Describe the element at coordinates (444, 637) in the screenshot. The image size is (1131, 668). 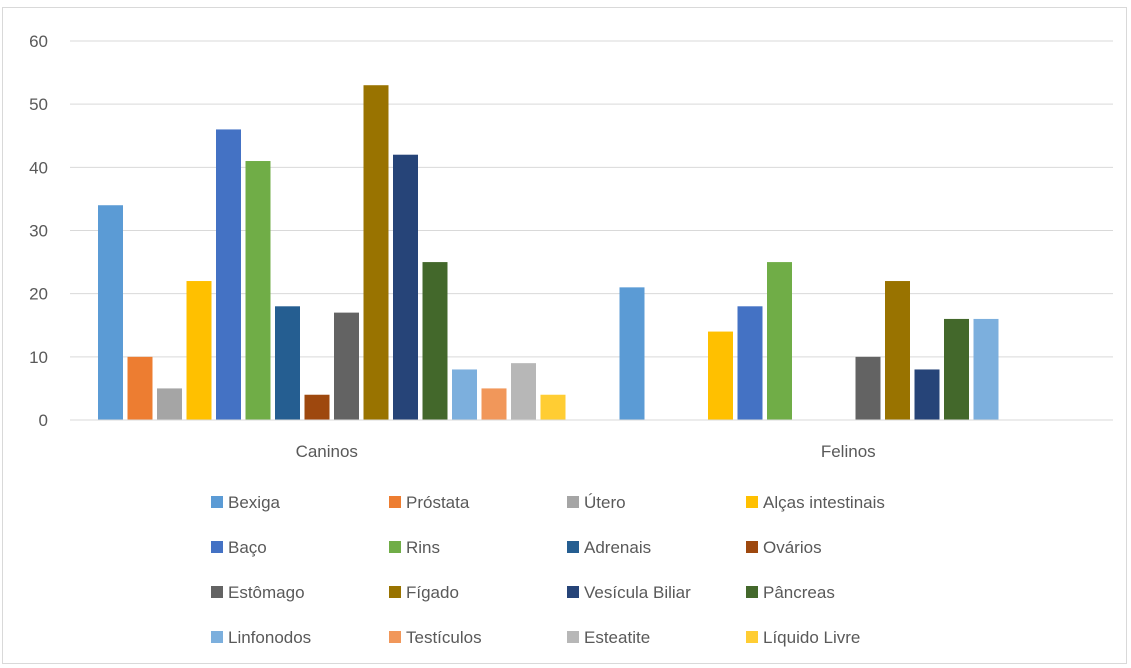
I see `legend-label: Testículos` at that location.